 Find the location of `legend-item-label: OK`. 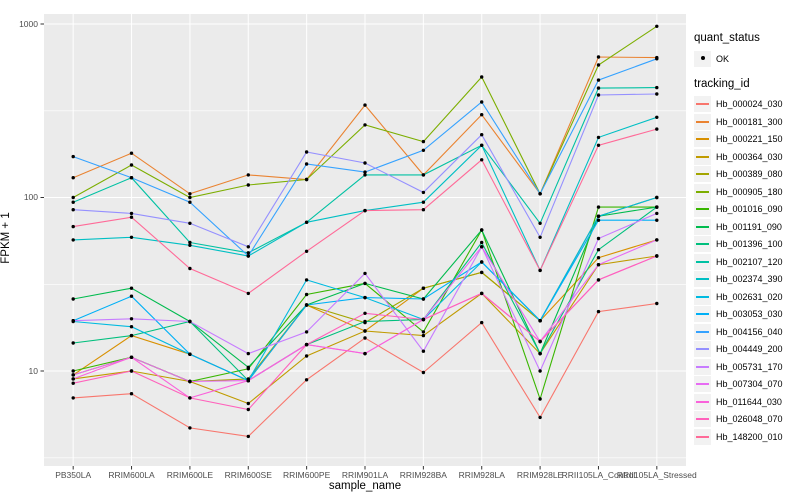

legend-item-label: OK is located at coordinates (723, 58).